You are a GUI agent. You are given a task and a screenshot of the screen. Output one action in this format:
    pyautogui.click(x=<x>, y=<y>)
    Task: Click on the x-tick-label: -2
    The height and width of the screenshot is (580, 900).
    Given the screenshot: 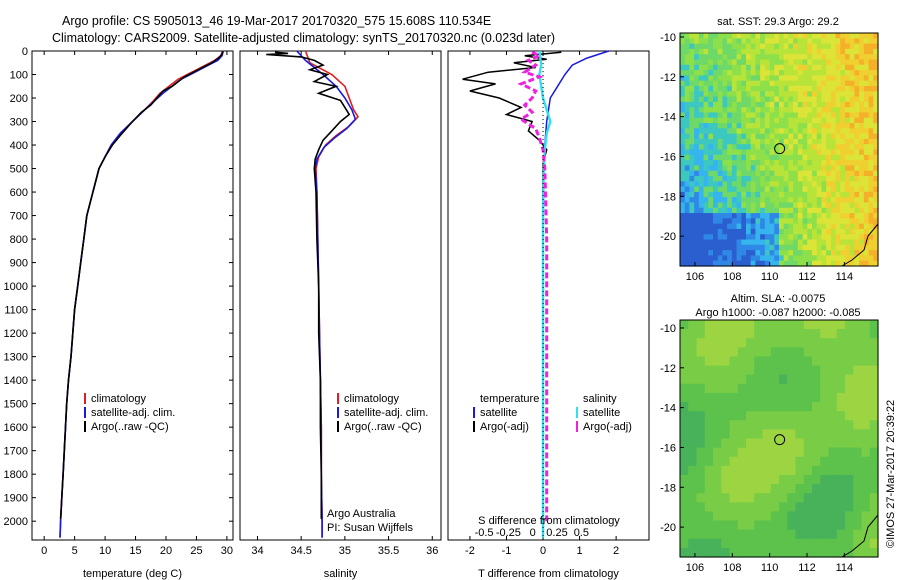 What is the action you would take?
    pyautogui.click(x=470, y=551)
    